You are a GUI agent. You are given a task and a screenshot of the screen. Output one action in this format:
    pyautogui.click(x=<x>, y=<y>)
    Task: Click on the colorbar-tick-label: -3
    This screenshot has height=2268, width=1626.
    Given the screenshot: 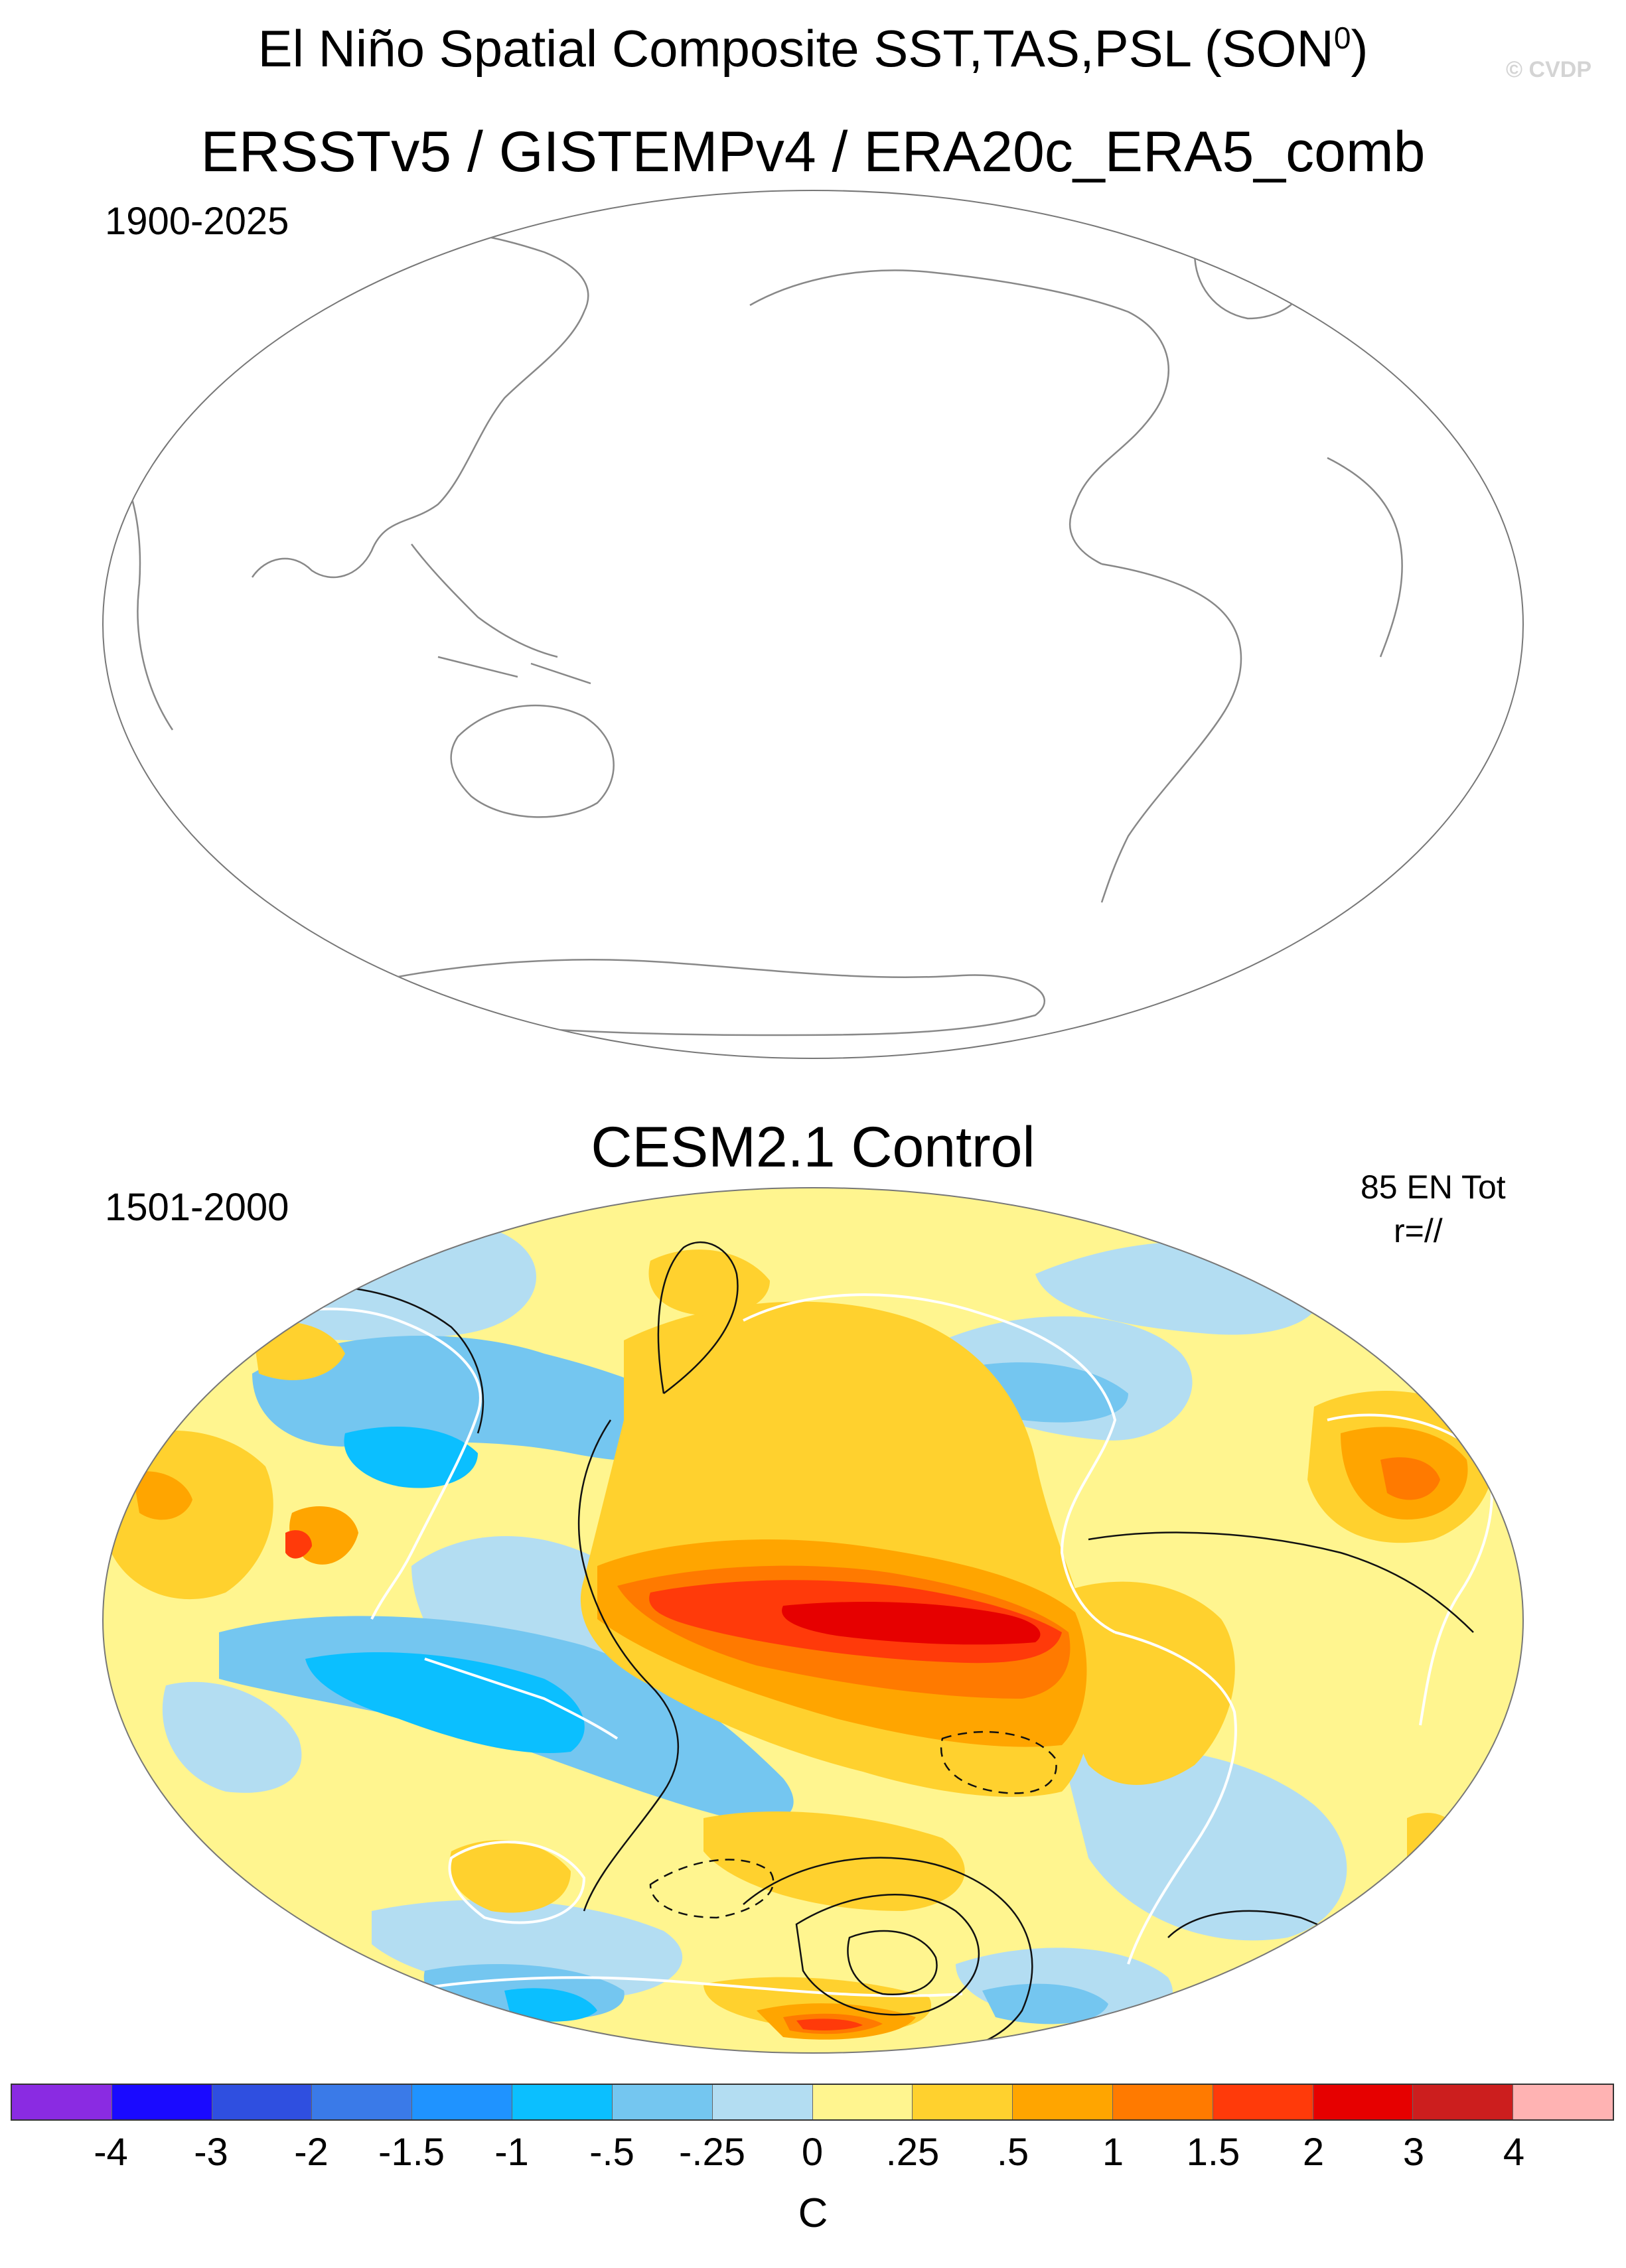 What is the action you would take?
    pyautogui.click(x=211, y=2152)
    